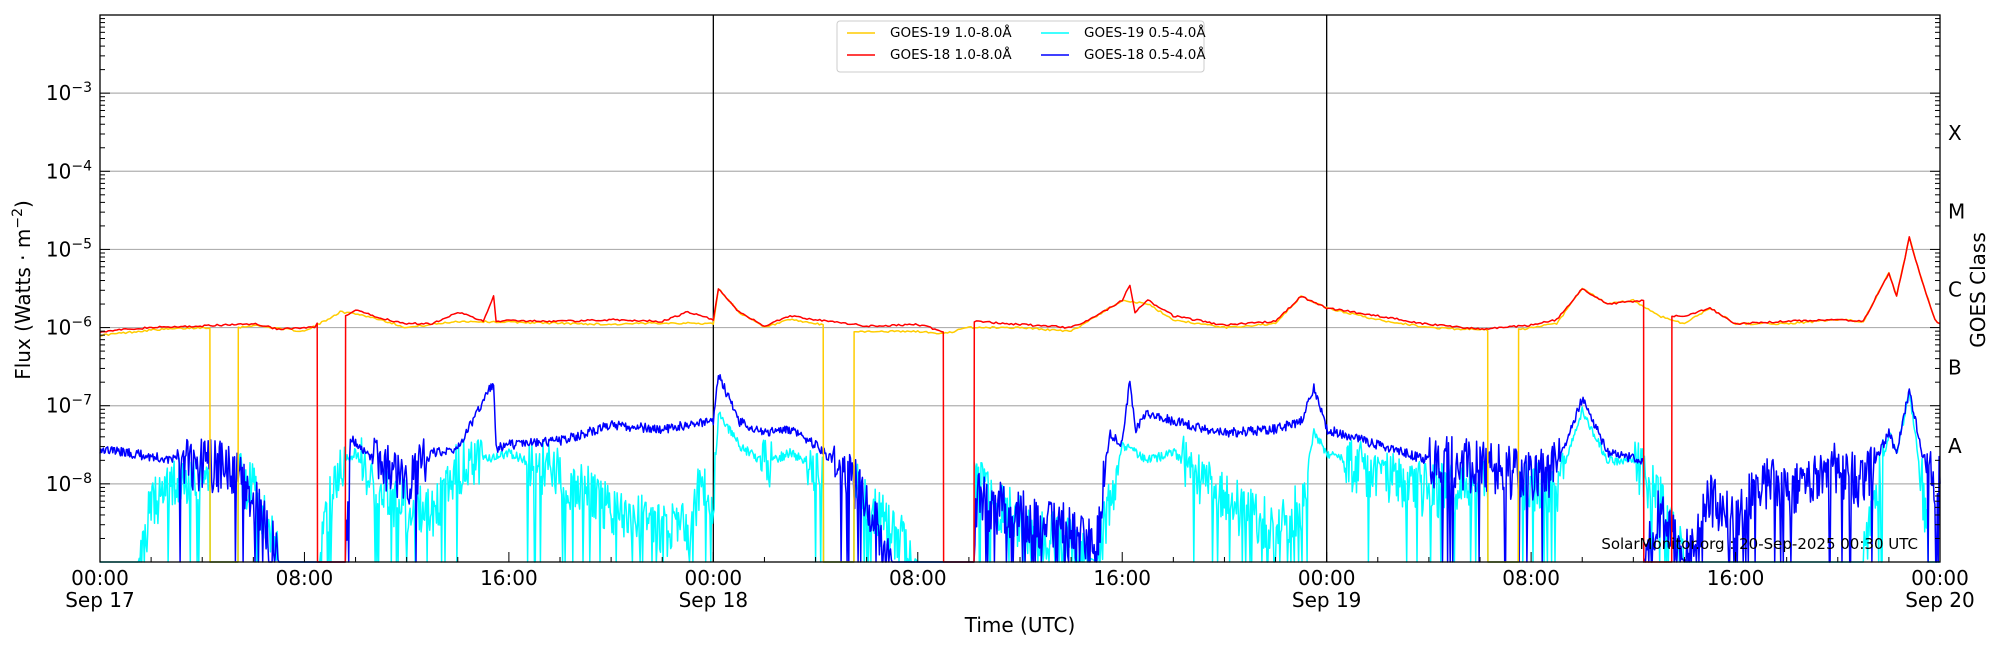 The image size is (2000, 650). Describe the element at coordinates (69, 288) in the screenshot. I see `y-tick-labels: 10⁻³ 10⁻⁴ 10⁻⁵ 10⁻⁶ 10⁻⁷ 10⁻⁸` at that location.